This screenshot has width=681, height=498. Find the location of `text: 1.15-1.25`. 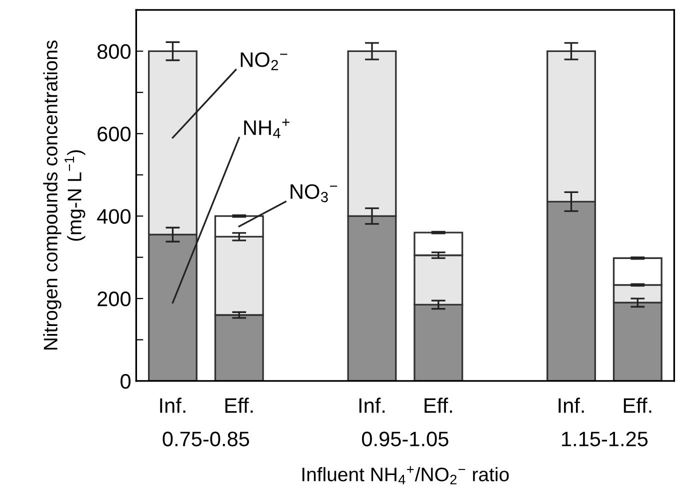

text: 1.15-1.25 is located at coordinates (605, 439).